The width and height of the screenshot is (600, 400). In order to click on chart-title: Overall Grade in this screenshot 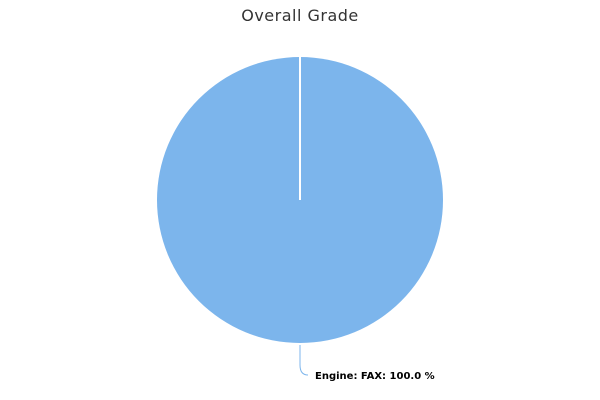, I will do `click(300, 15)`.